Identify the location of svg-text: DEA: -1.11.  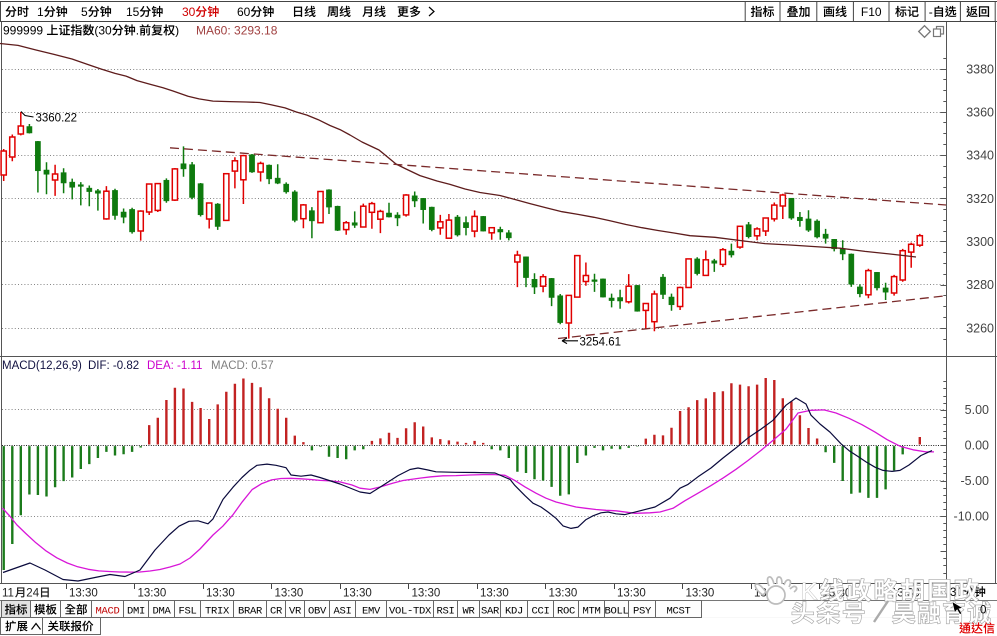
(174, 366).